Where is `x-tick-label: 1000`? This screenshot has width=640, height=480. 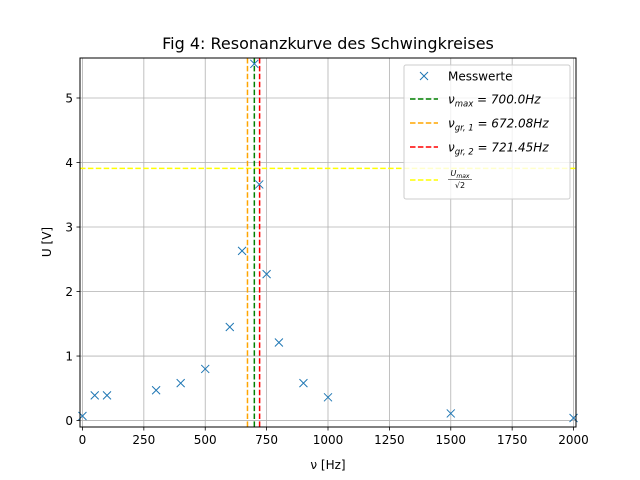 x-tick-label: 1000 is located at coordinates (328, 440).